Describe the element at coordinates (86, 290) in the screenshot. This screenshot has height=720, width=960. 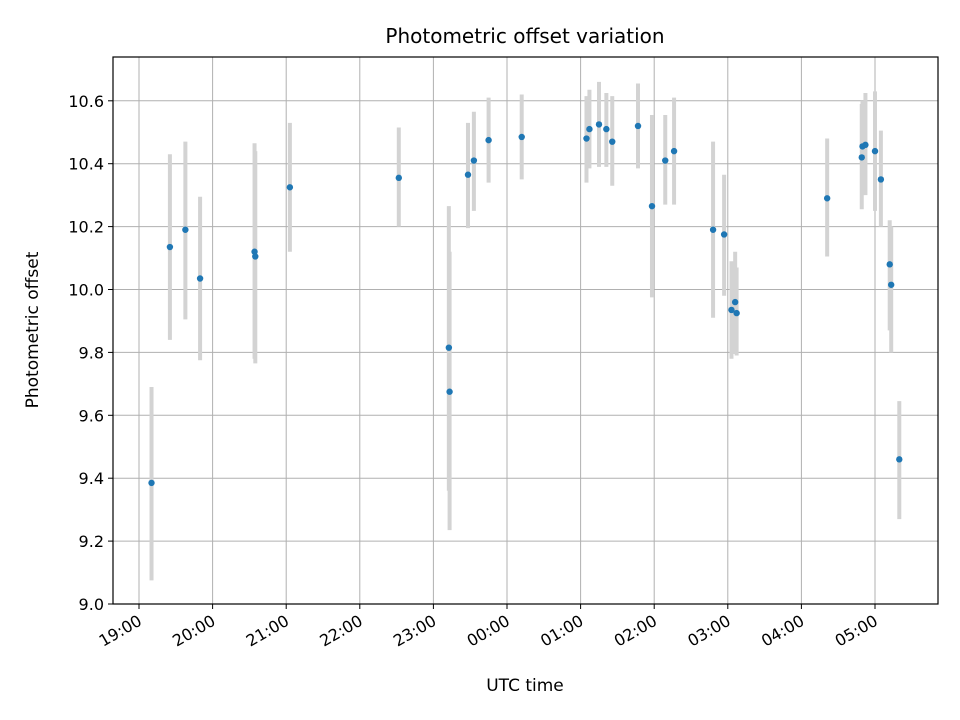
I see `y-tick-label: 10.0` at that location.